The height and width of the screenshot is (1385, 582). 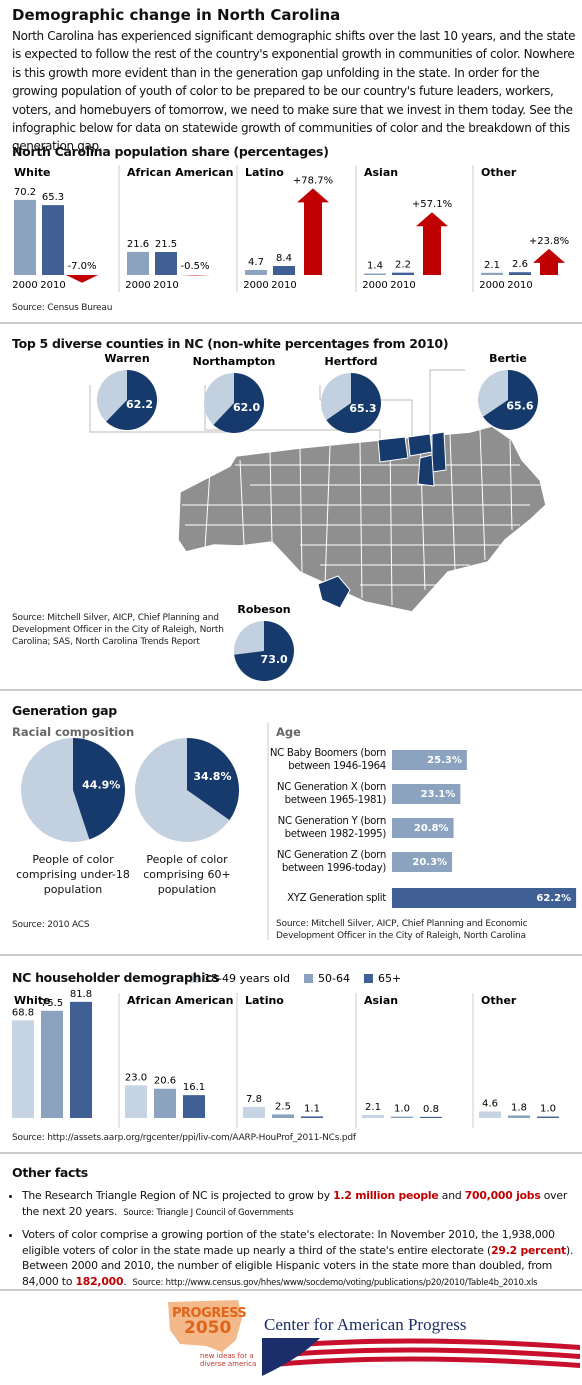 I want to click on section-title: Generation gap, so click(x=64, y=710).